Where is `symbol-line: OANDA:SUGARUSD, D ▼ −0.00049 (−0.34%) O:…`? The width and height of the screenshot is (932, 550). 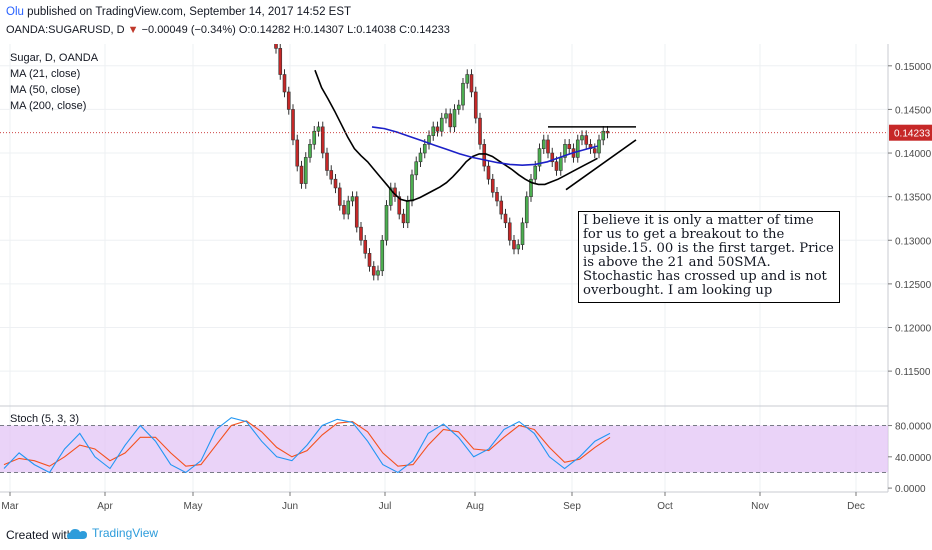
symbol-line: OANDA:SUGARUSD, D ▼ −0.00049 (−0.34%) O:… is located at coordinates (228, 30).